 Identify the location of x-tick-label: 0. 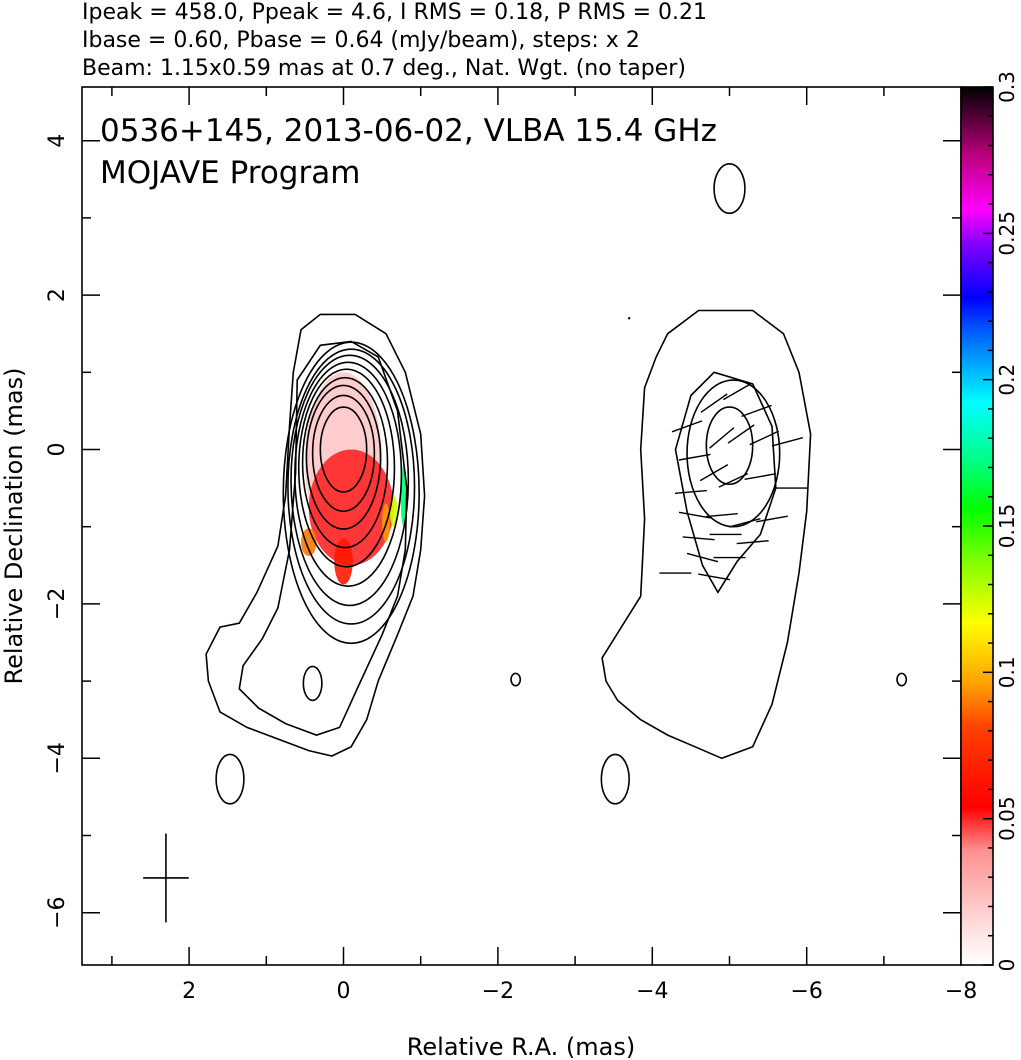
(344, 991).